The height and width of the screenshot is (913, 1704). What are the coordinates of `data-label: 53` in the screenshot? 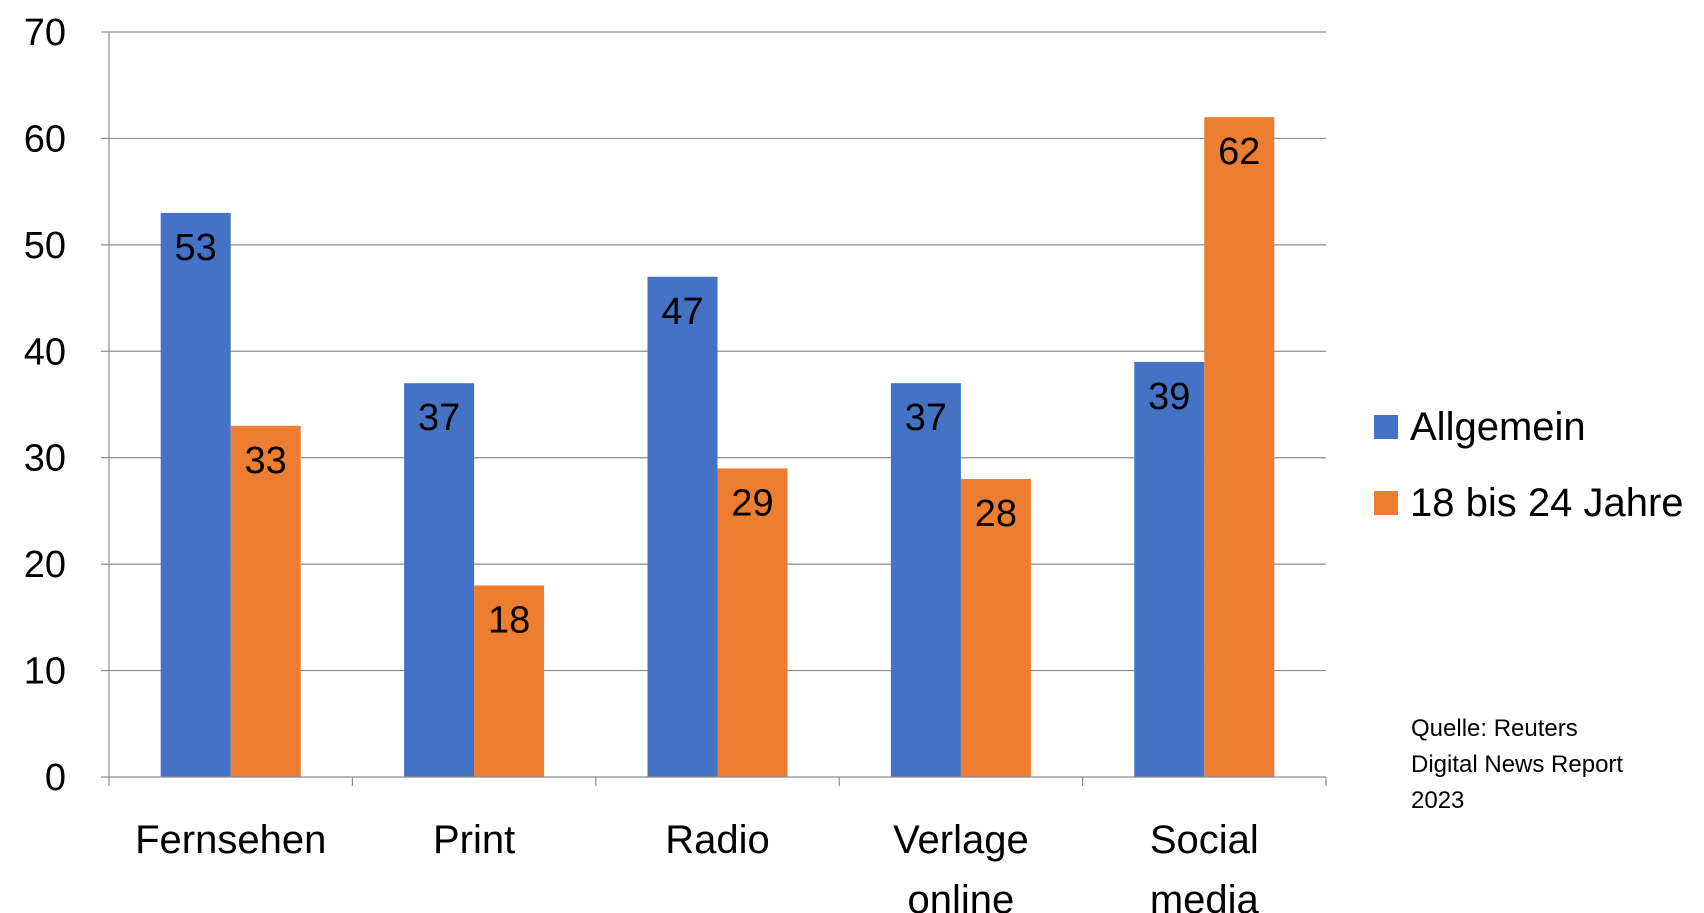 It's located at (196, 248).